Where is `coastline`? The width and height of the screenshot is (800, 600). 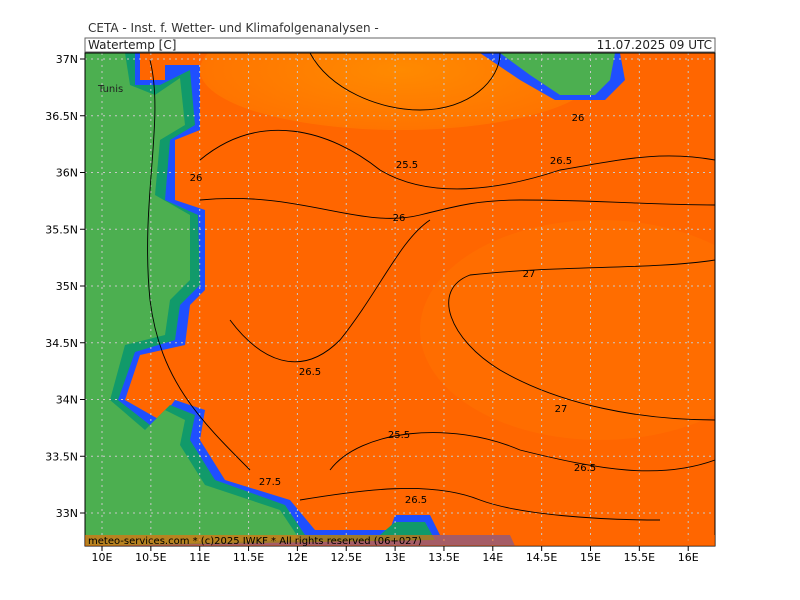 coastline is located at coordinates (199, 265).